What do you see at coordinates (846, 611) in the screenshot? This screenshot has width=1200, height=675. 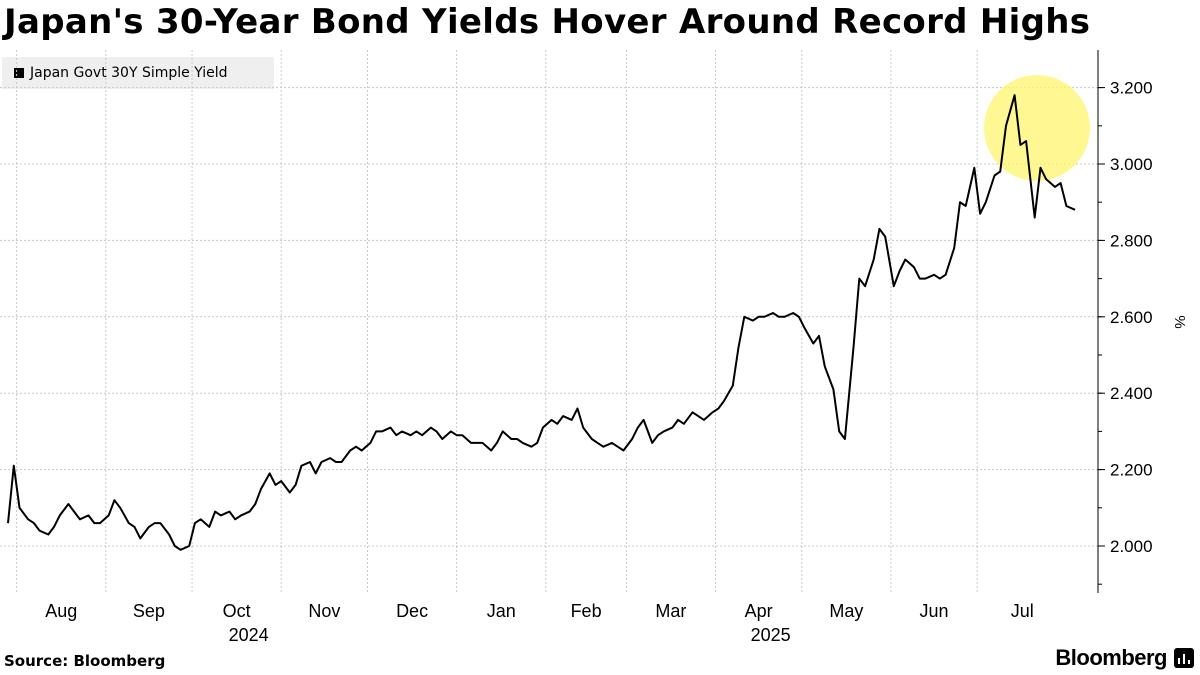 I see `x-tick-label: May` at bounding box center [846, 611].